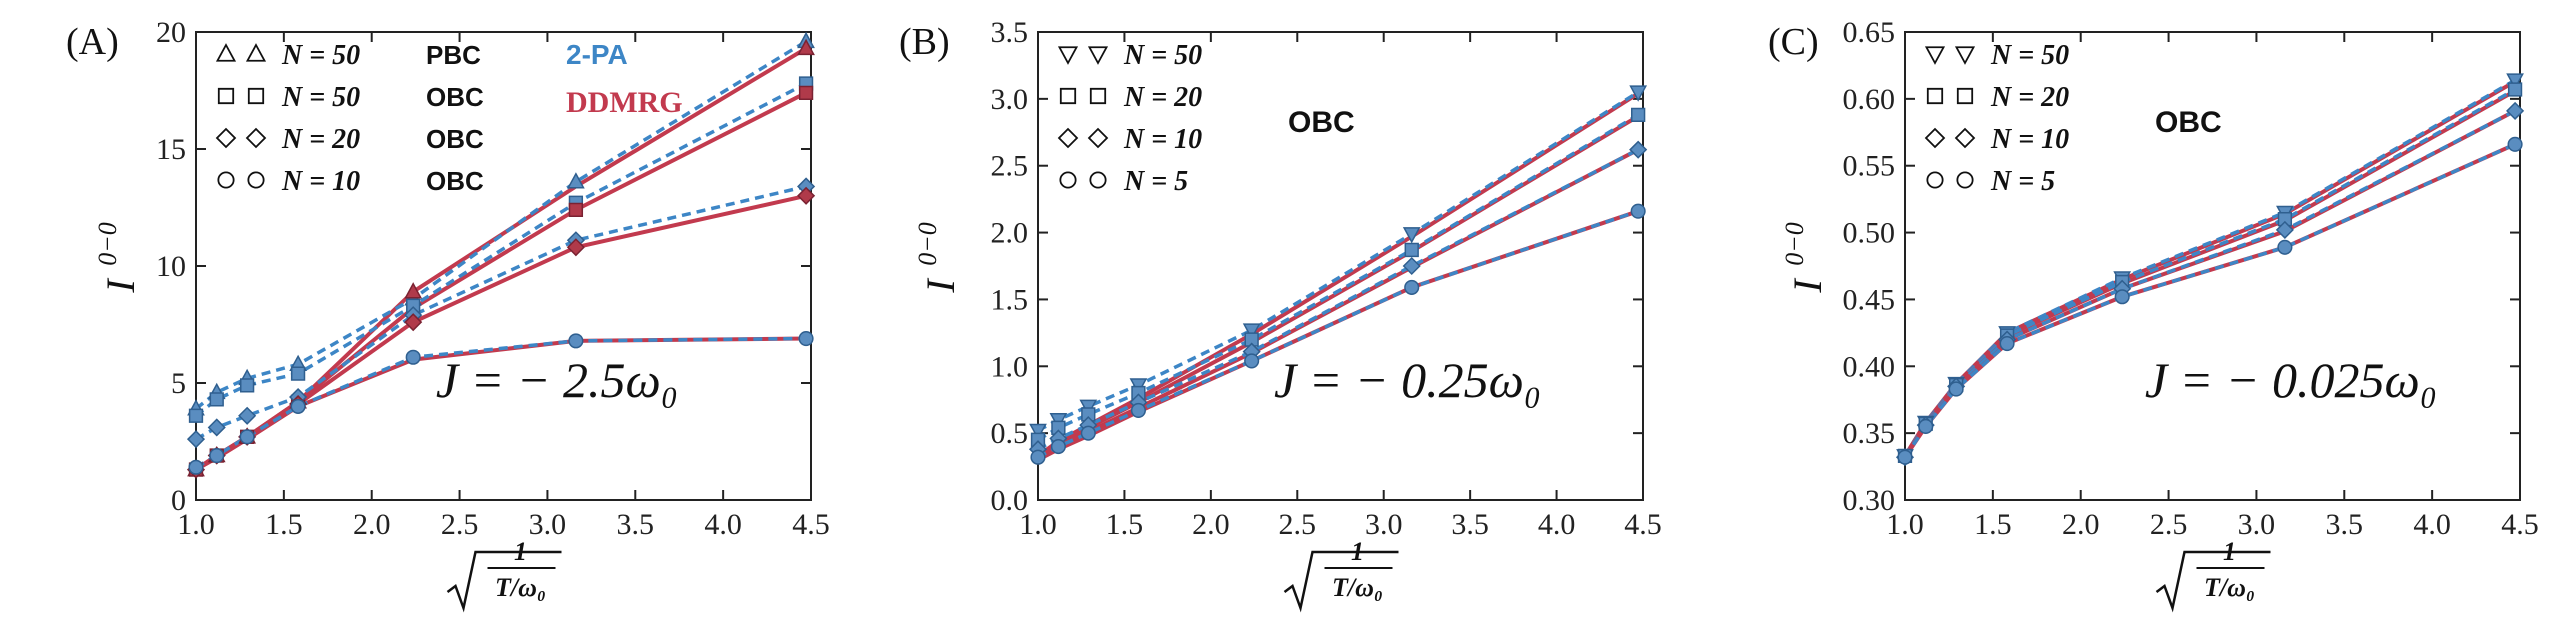  I want to click on x-label-numerator: 1, so click(520, 551).